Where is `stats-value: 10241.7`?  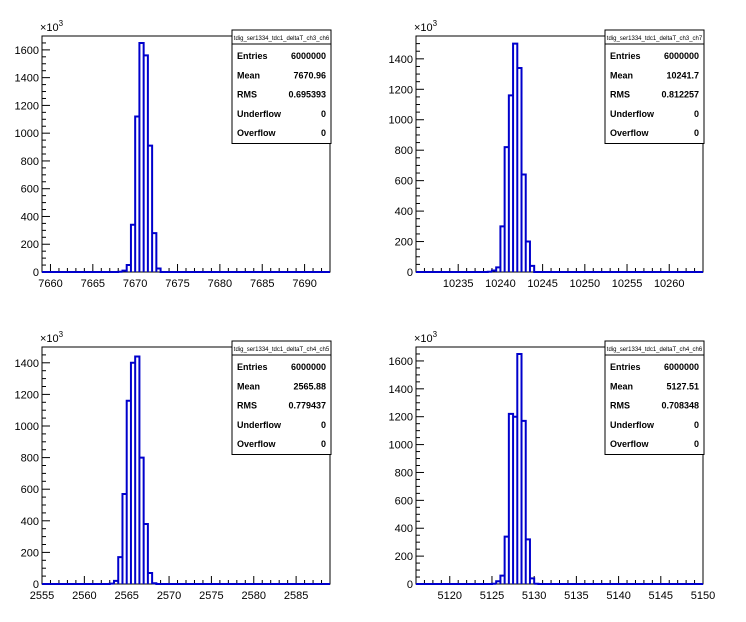
stats-value: 10241.7 is located at coordinates (682, 75).